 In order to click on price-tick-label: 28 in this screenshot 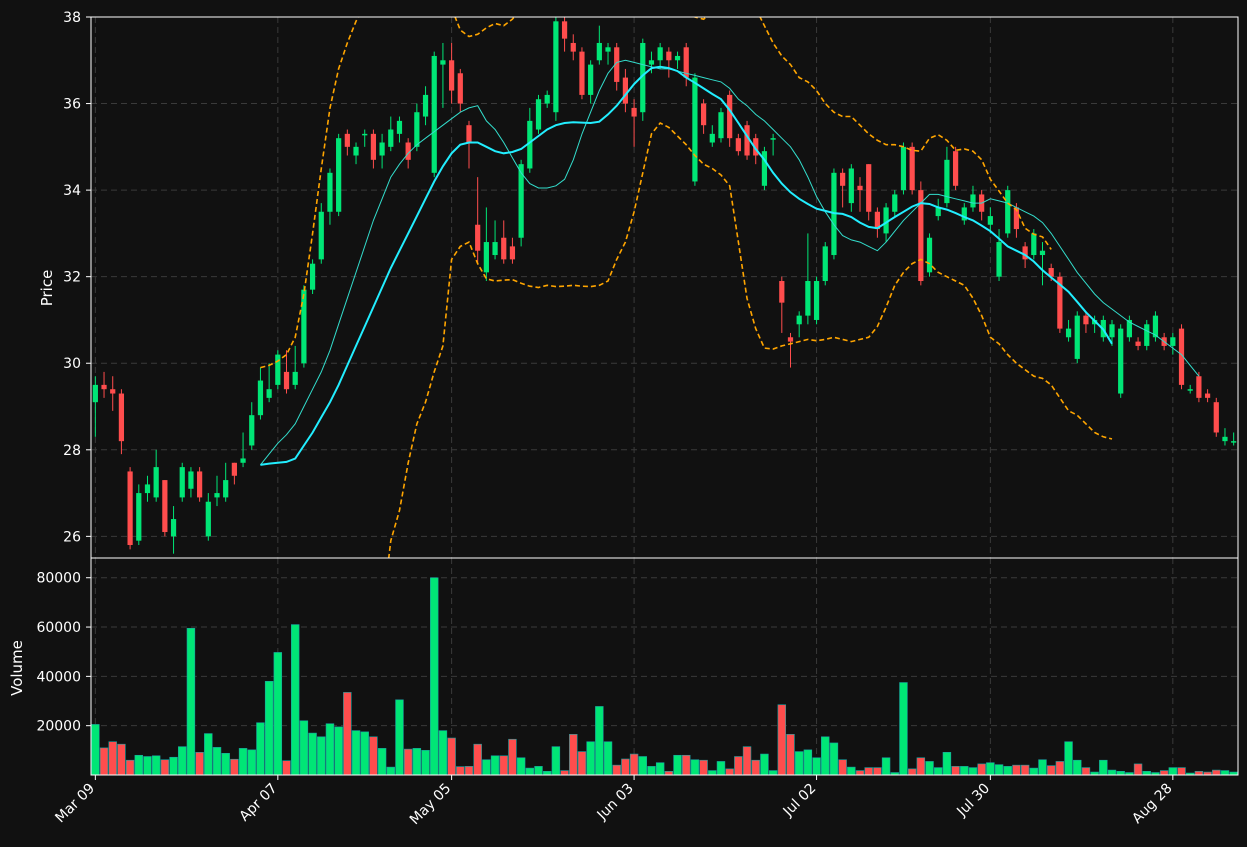, I will do `click(72, 451)`.